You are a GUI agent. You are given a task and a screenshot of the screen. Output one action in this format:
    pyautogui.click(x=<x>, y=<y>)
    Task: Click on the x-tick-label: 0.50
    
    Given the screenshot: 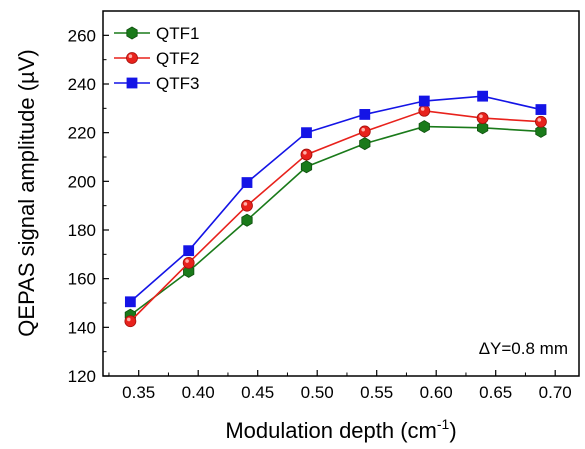 What is the action you would take?
    pyautogui.click(x=317, y=392)
    